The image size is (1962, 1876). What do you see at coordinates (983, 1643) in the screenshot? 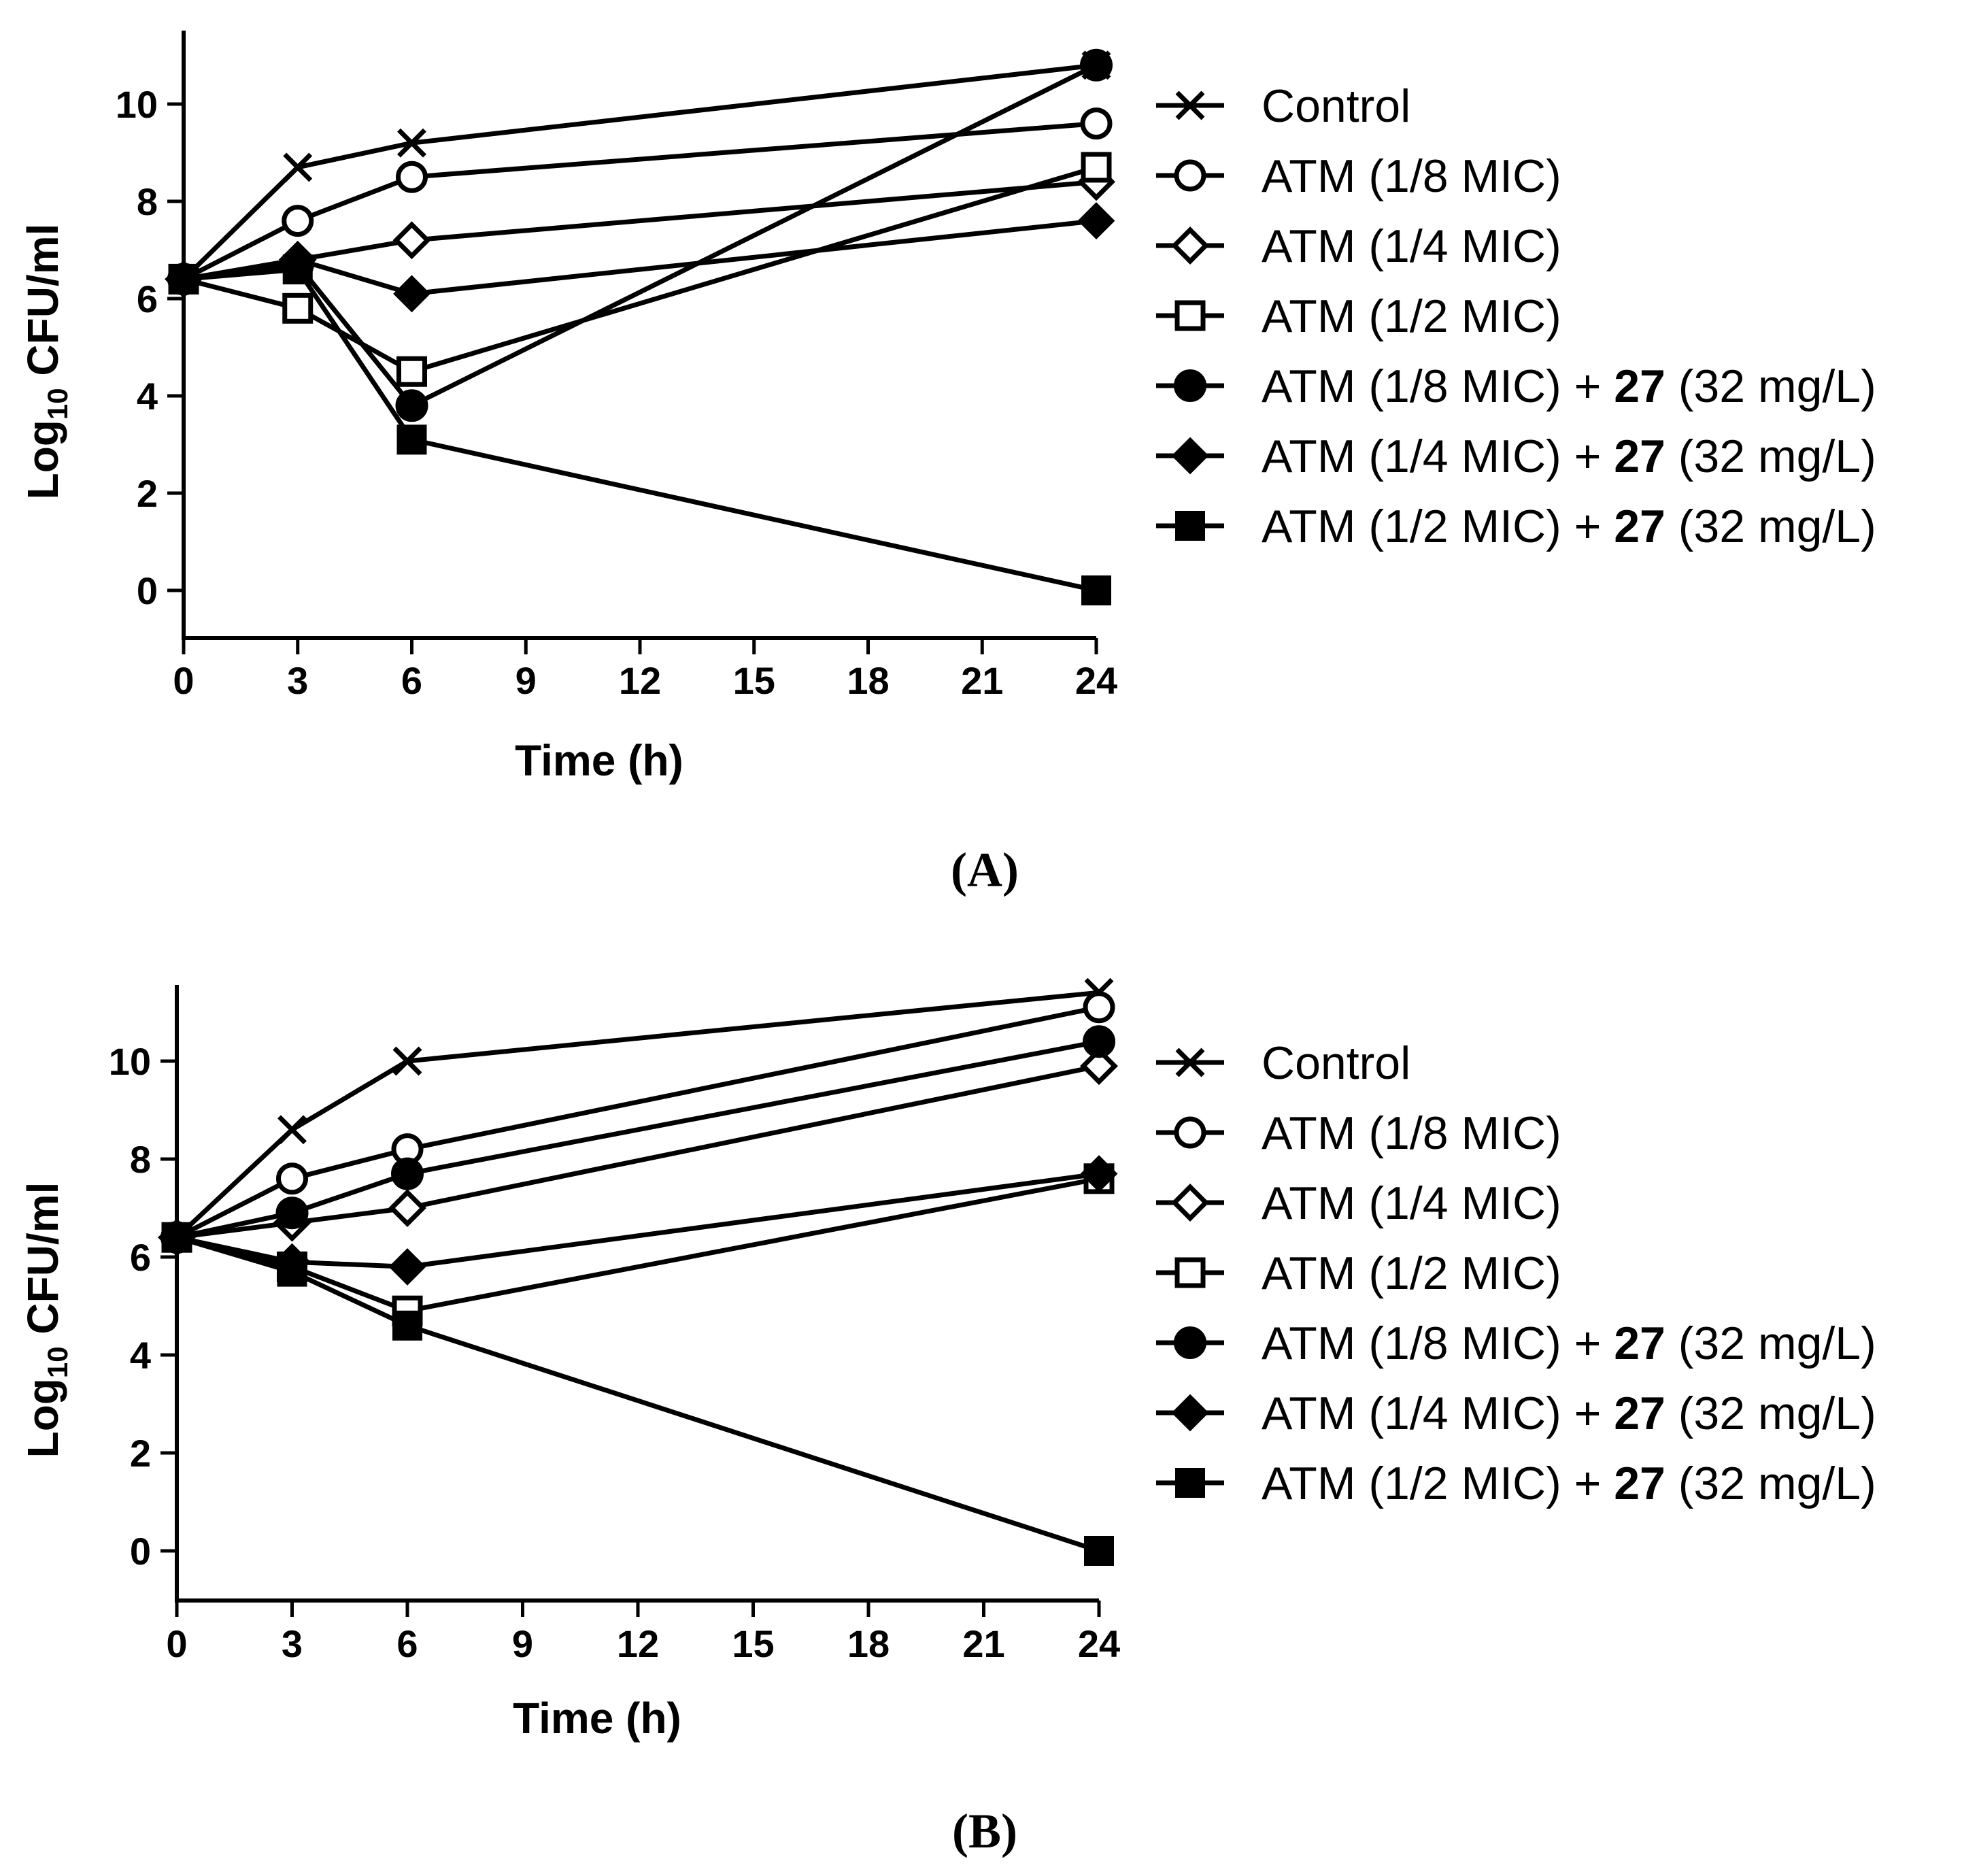
I see `panel-b-x-tick-label: 21` at bounding box center [983, 1643].